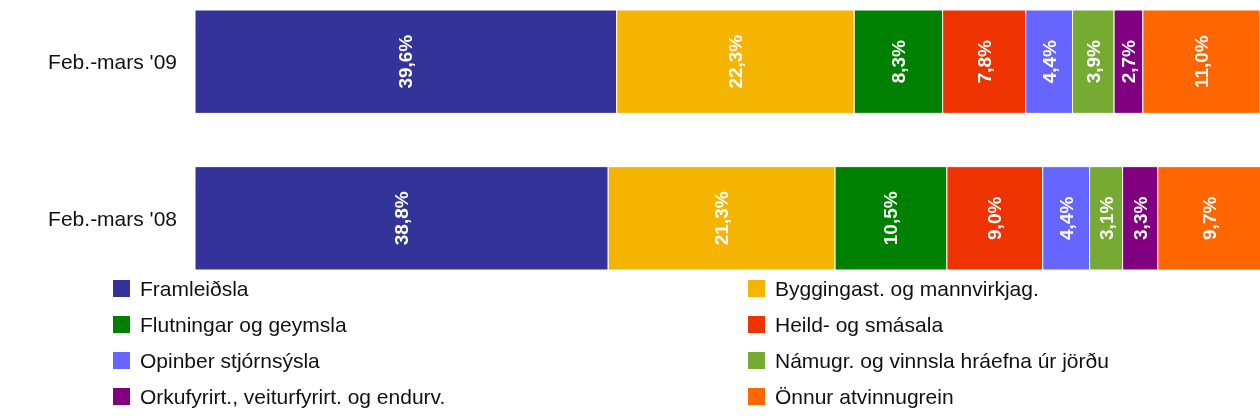 This screenshot has height=416, width=1260. Describe the element at coordinates (907, 288) in the screenshot. I see `legend-label: Byggingast. og mannvirkjag.` at that location.